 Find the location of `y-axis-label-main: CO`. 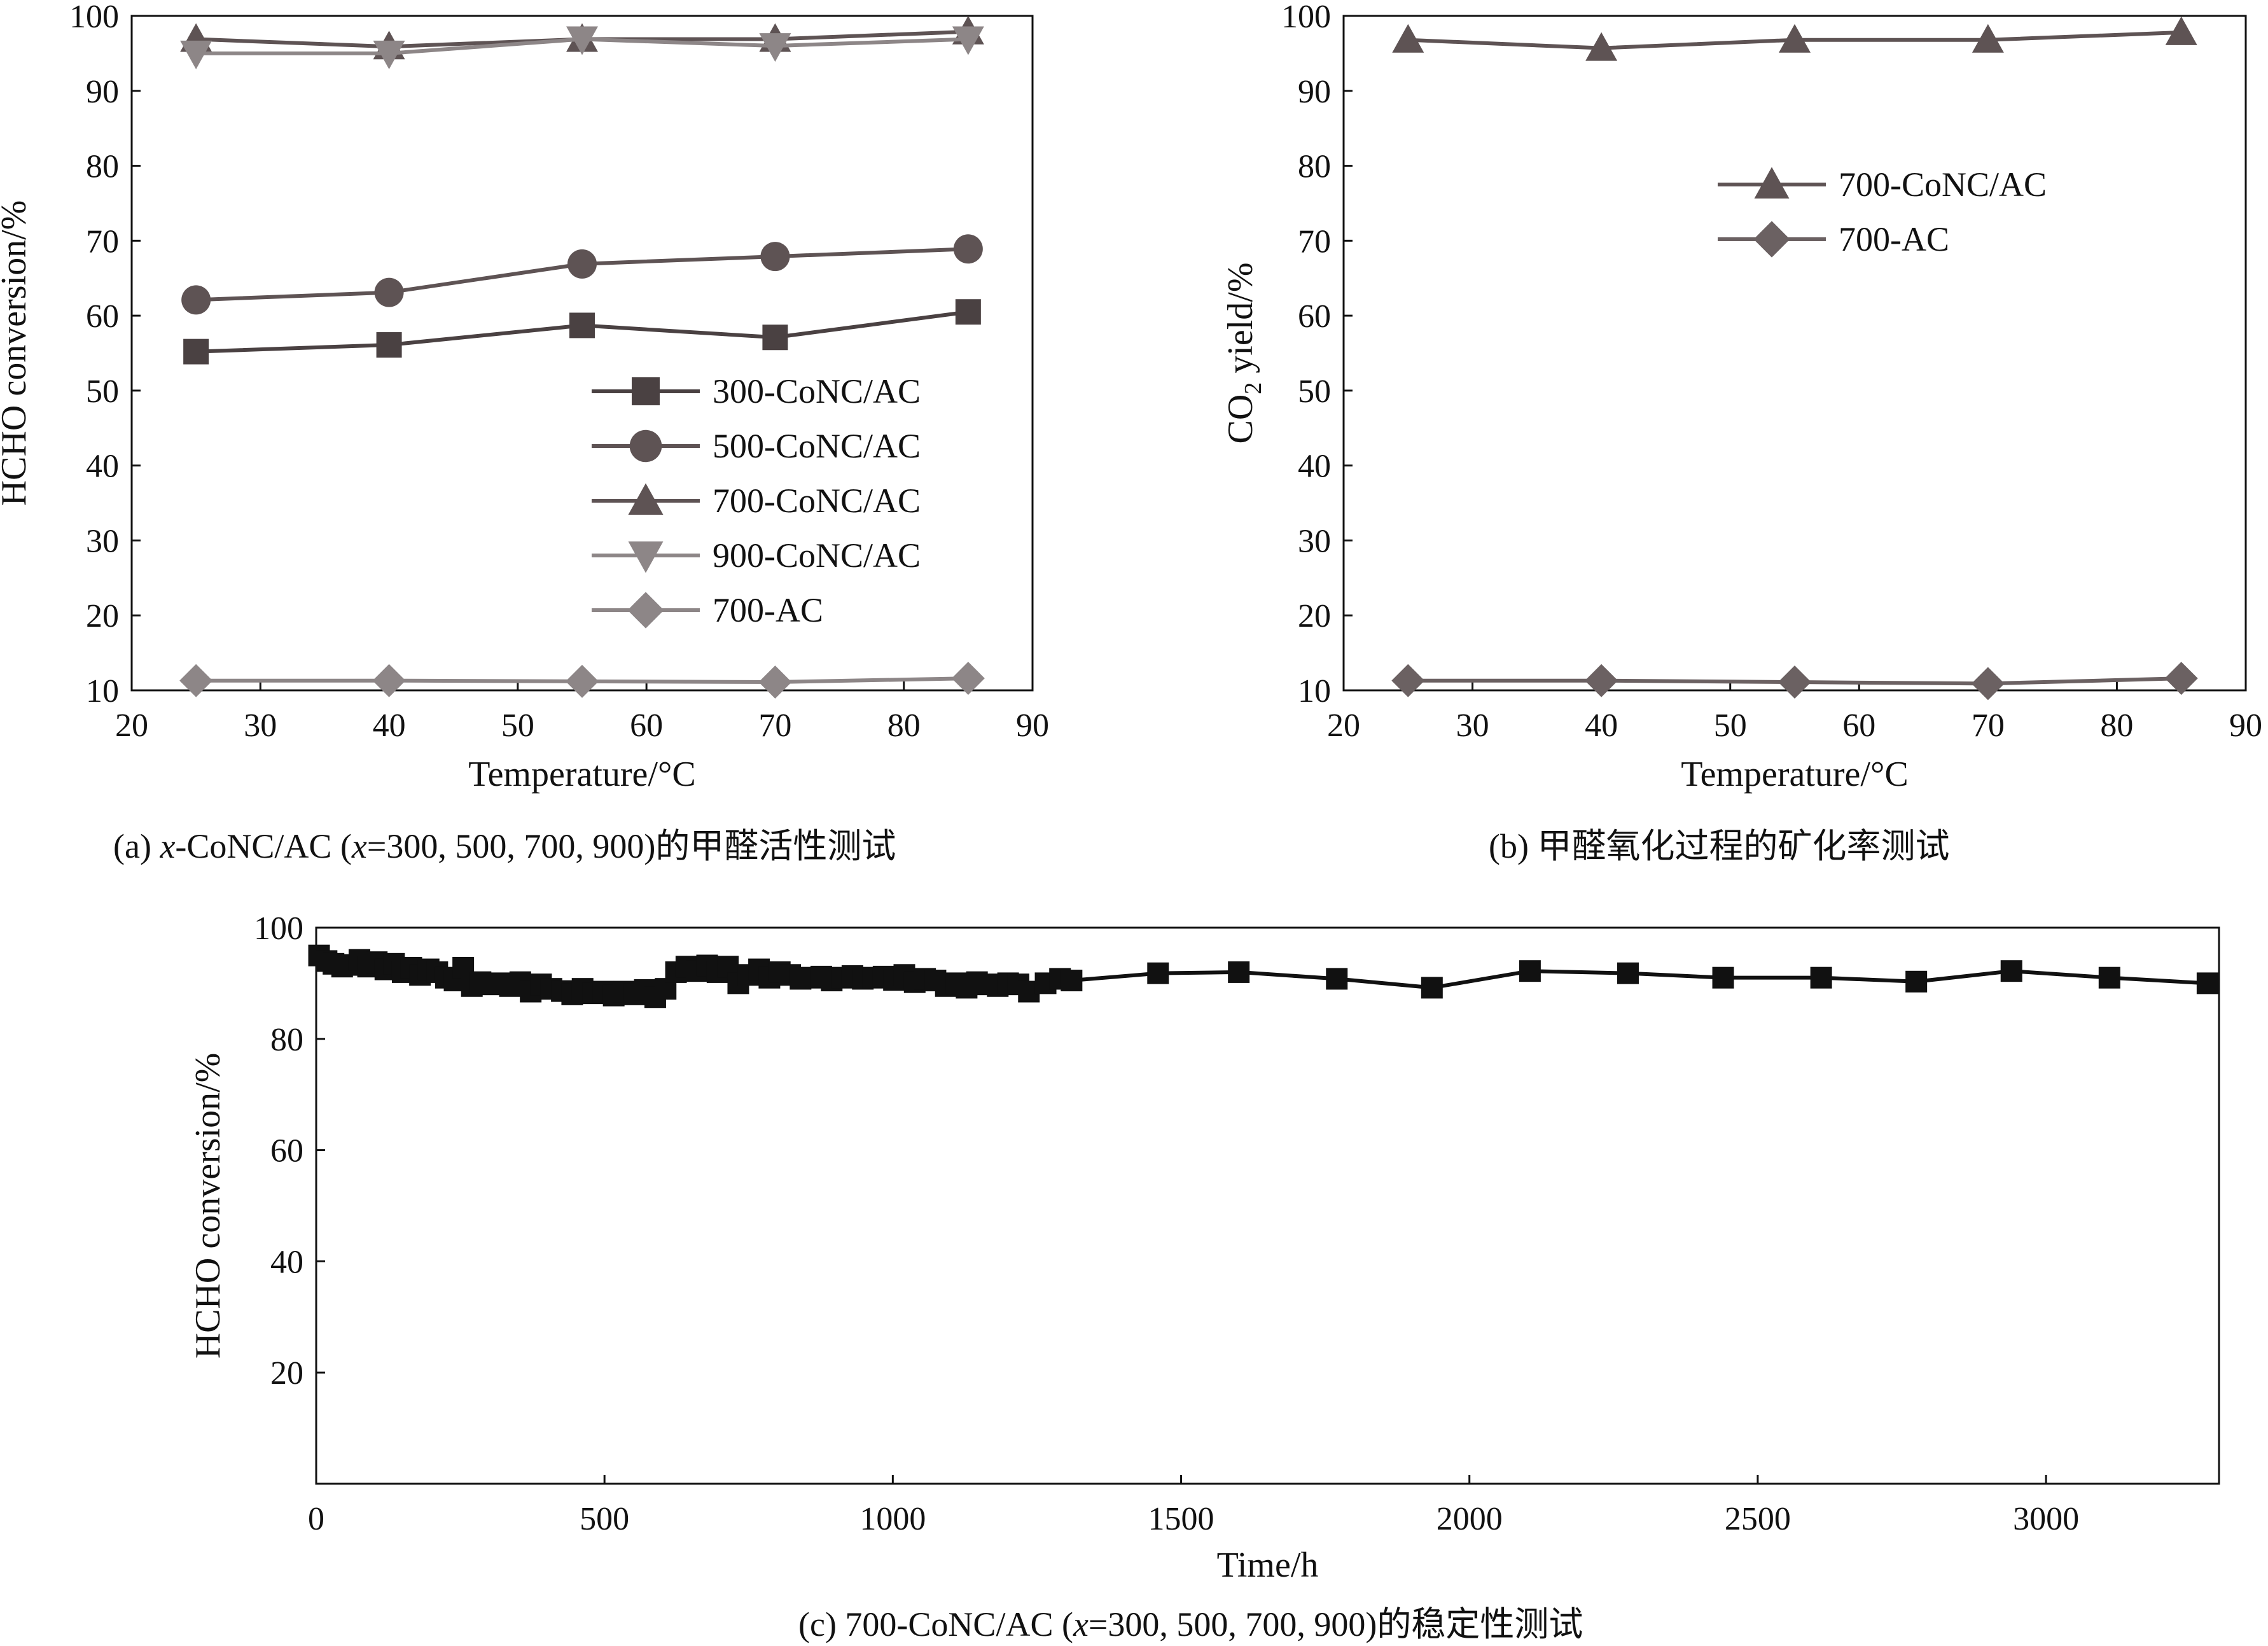

y-axis-label-main: CO is located at coordinates (1240, 419).